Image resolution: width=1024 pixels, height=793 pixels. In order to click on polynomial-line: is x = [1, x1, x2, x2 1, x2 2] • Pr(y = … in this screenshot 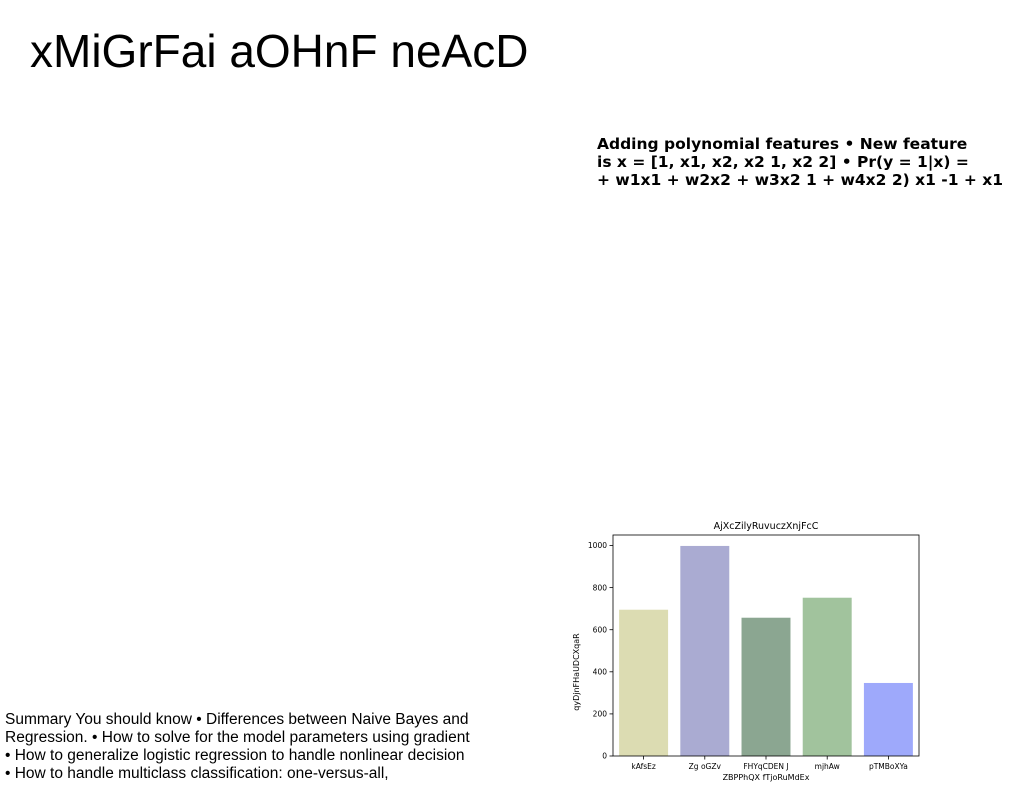, I will do `click(783, 162)`.